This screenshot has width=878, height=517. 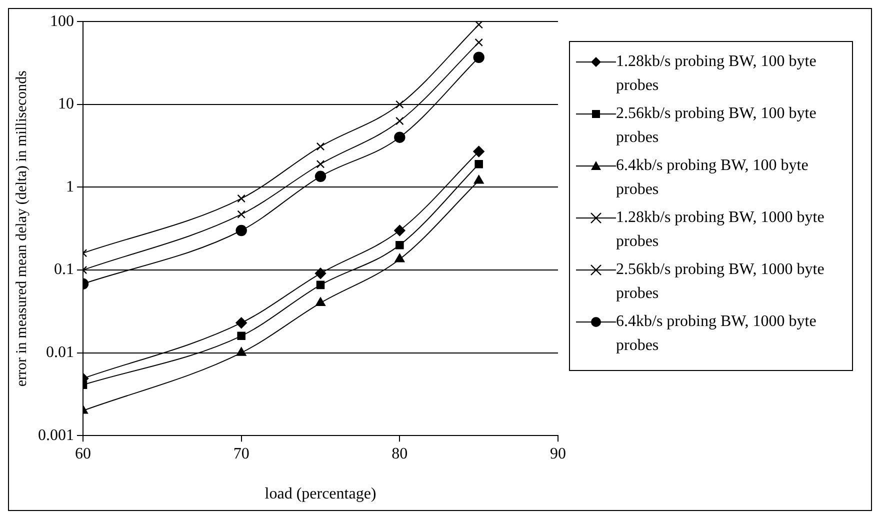 I want to click on y-tick-label: 100, so click(x=62, y=21).